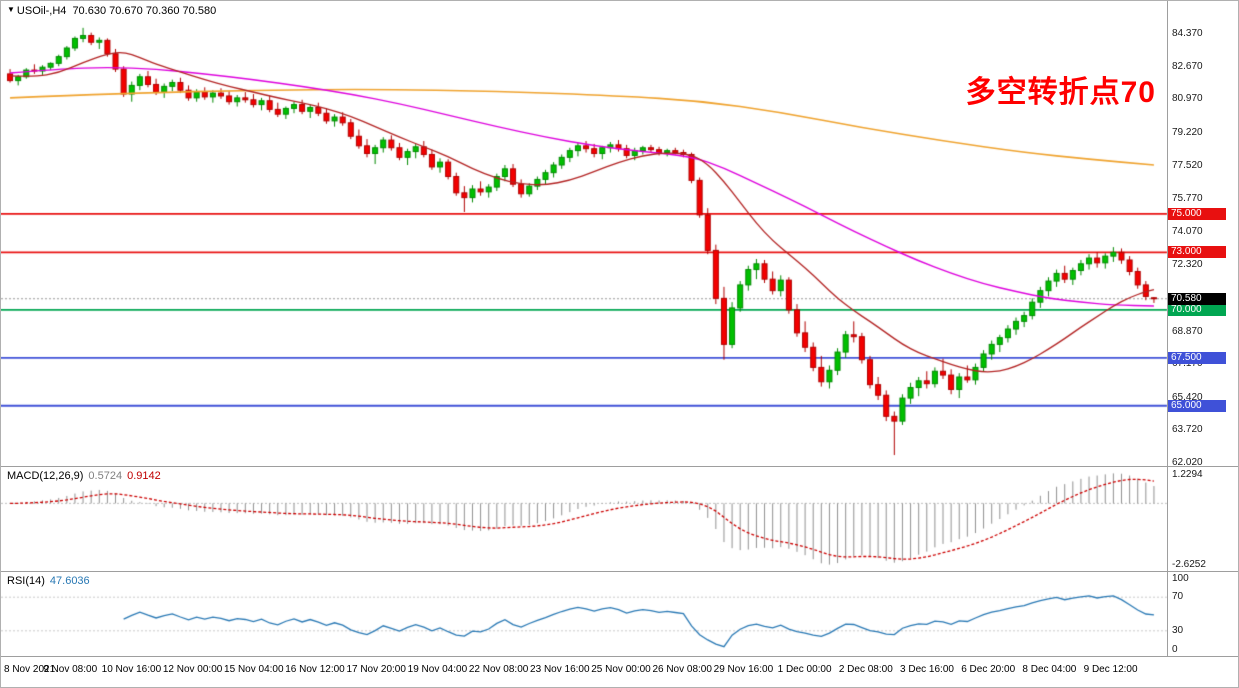 The image size is (1239, 688). Describe the element at coordinates (41, 11) in the screenshot. I see `symbol-timeframe-label: USOil-,H4` at that location.